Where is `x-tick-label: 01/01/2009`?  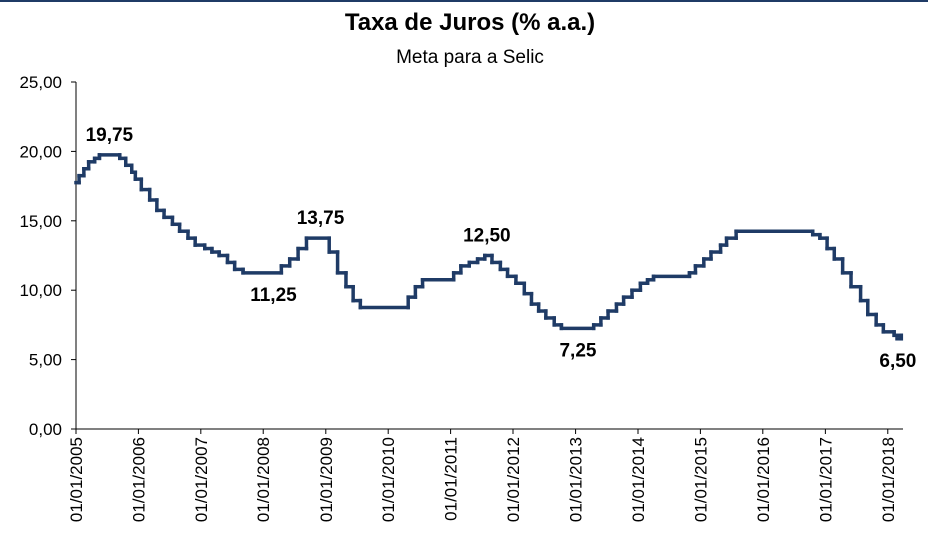
x-tick-label: 01/01/2009 is located at coordinates (326, 479).